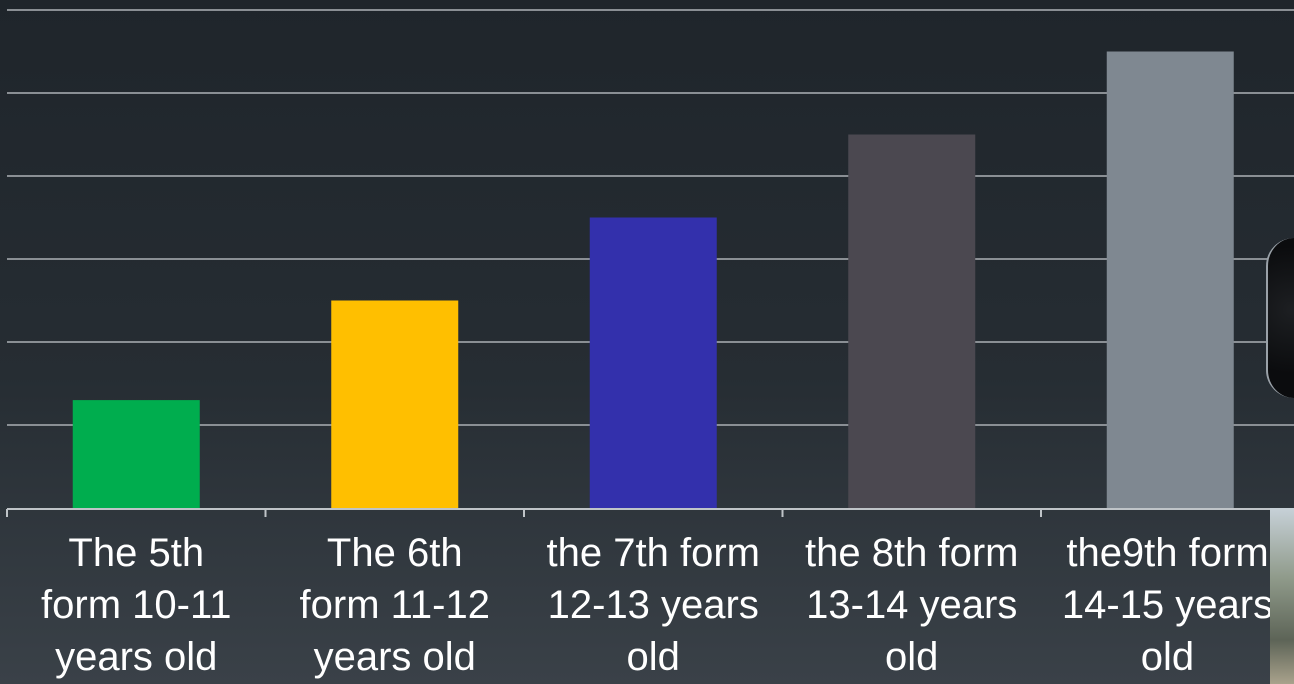 This screenshot has width=1294, height=684. What do you see at coordinates (1280, 318) in the screenshot?
I see `side-photo-top` at bounding box center [1280, 318].